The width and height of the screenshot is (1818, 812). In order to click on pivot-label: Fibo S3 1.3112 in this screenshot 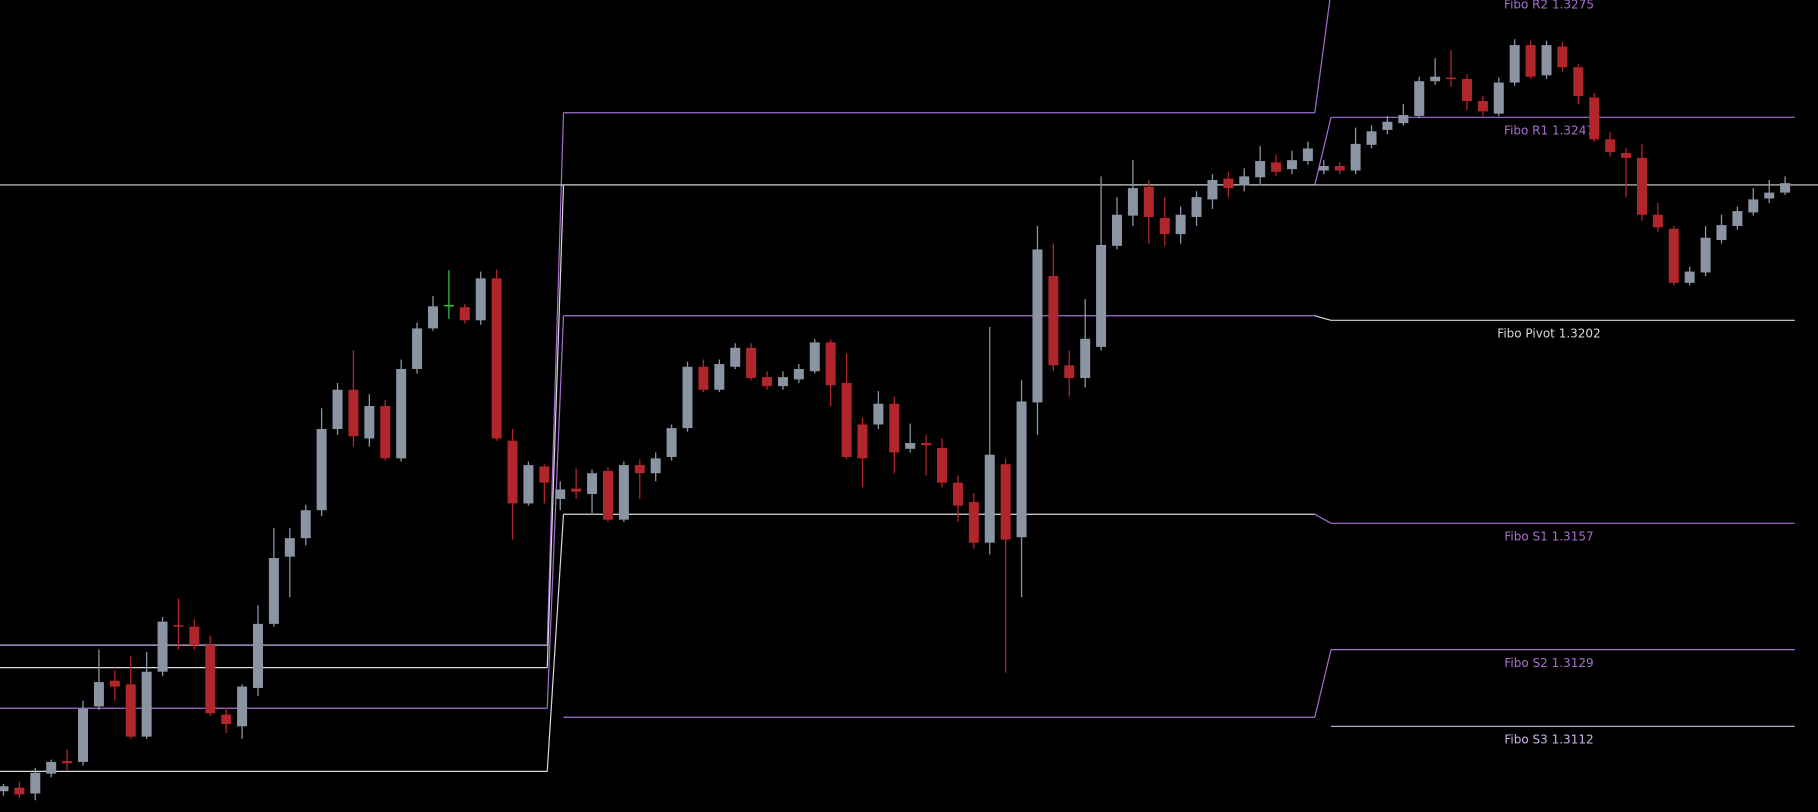, I will do `click(1548, 740)`.